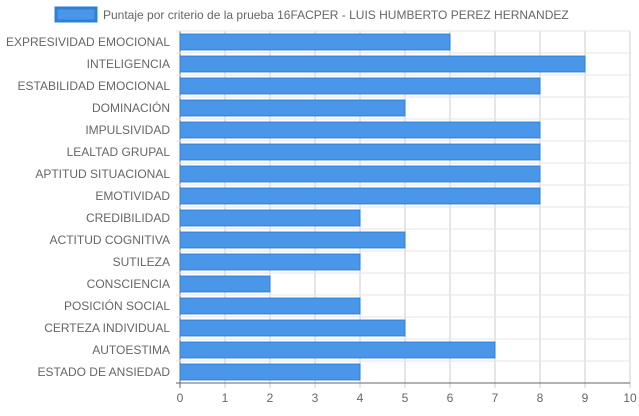 The height and width of the screenshot is (416, 639). I want to click on category-label: CONSCIENCIA, so click(128, 284).